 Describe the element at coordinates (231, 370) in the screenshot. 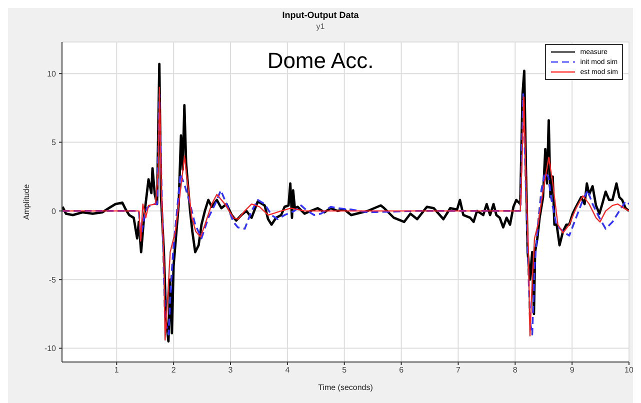

I see `x-tick-label: 3` at that location.